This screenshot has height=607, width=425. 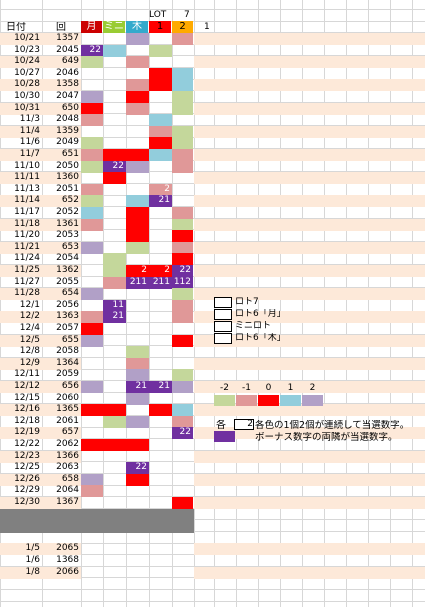 I want to click on row-date: 12/19, so click(x=27, y=432).